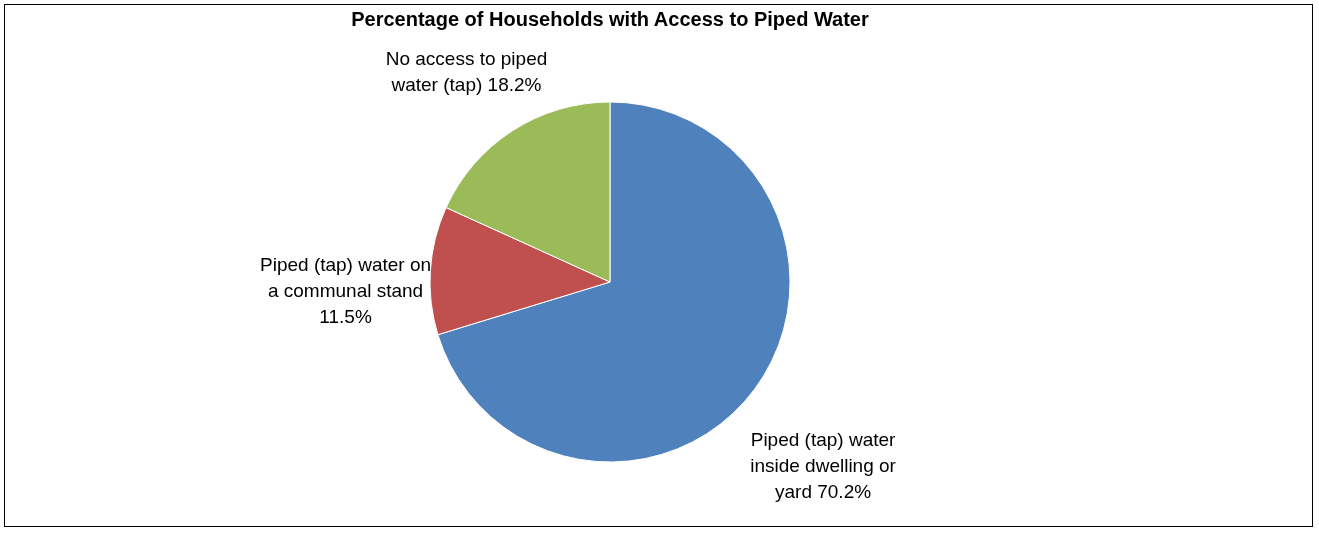 The width and height of the screenshot is (1319, 533). Describe the element at coordinates (466, 72) in the screenshot. I see `slice-label: No access to piped water (tap) 18.2%` at that location.